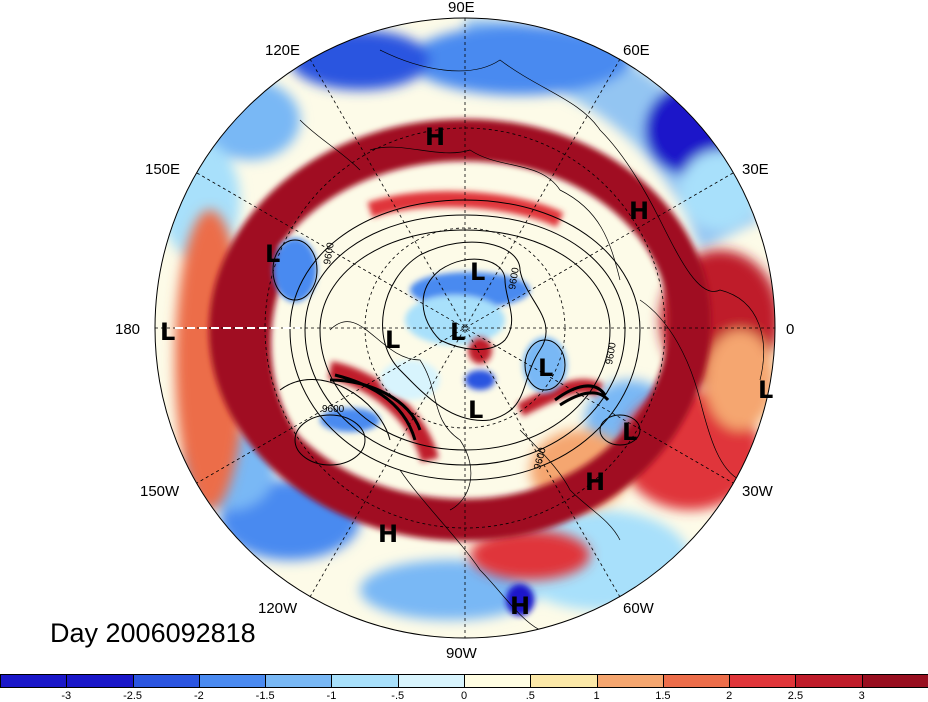  I want to click on lon-label-60e: 60E, so click(636, 50).